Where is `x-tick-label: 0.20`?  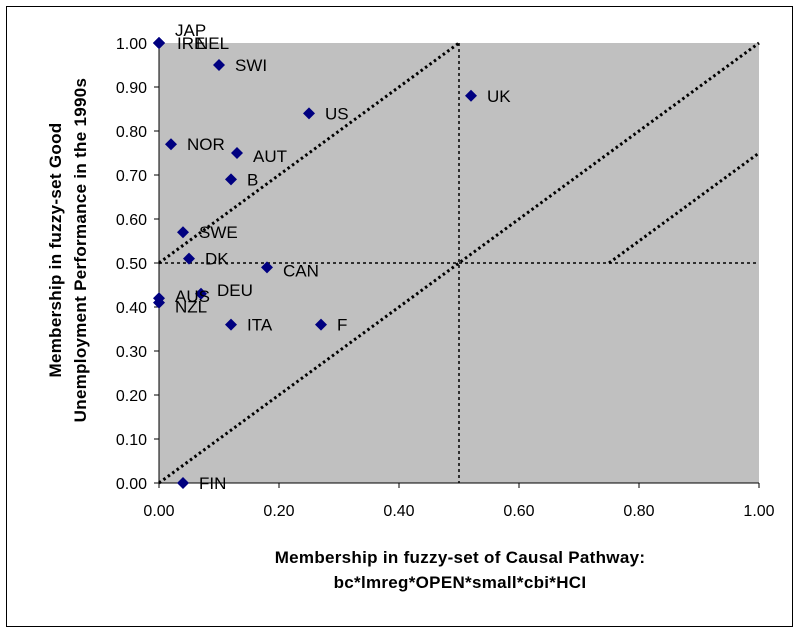
x-tick-label: 0.20 is located at coordinates (278, 511).